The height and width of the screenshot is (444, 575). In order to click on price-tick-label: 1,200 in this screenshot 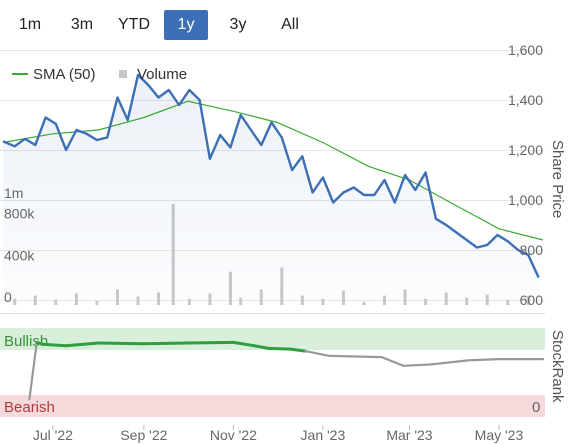, I will do `click(525, 150)`.